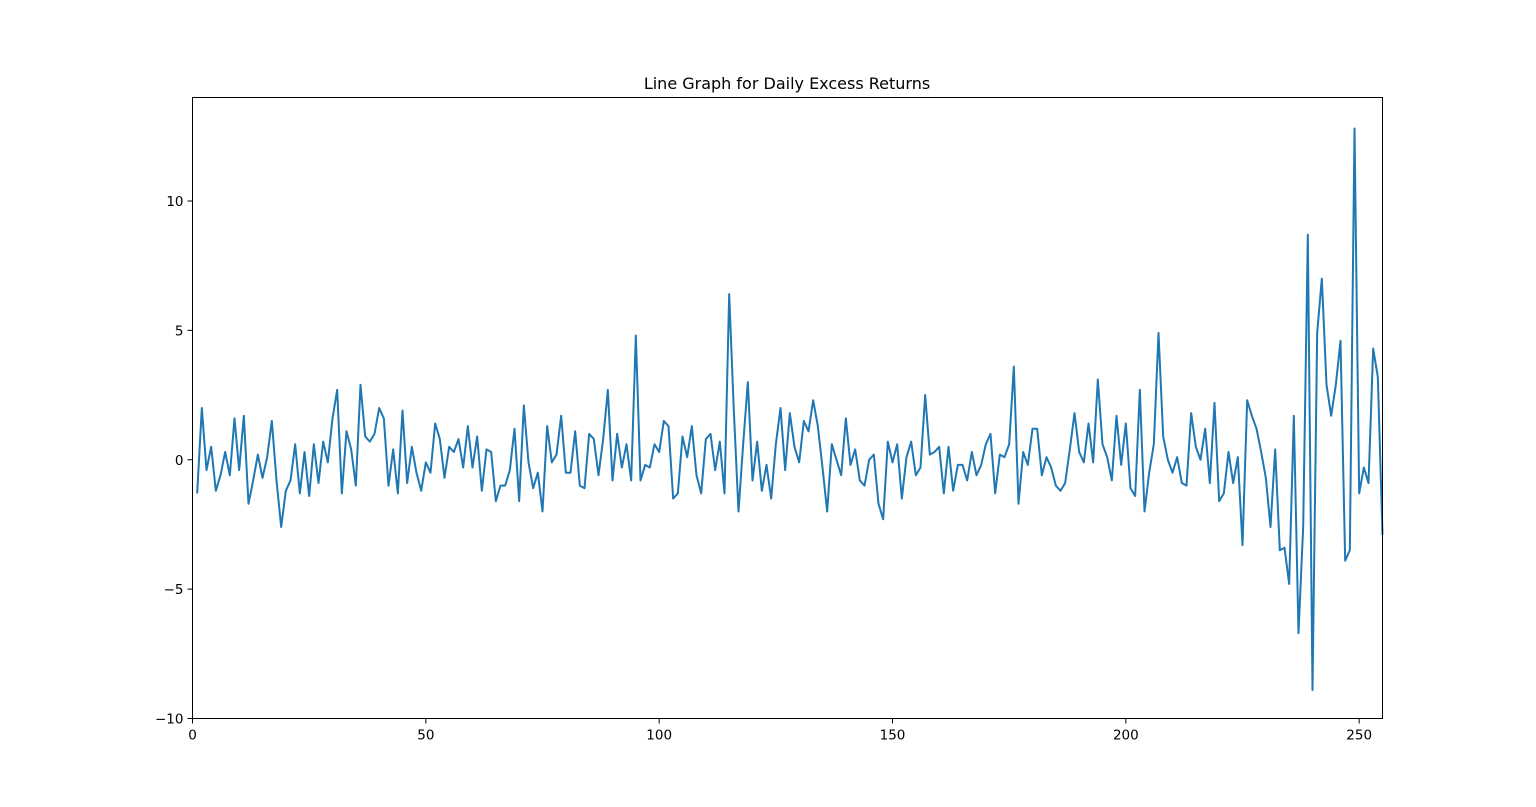  I want to click on y-tick-label: 10, so click(174, 202).